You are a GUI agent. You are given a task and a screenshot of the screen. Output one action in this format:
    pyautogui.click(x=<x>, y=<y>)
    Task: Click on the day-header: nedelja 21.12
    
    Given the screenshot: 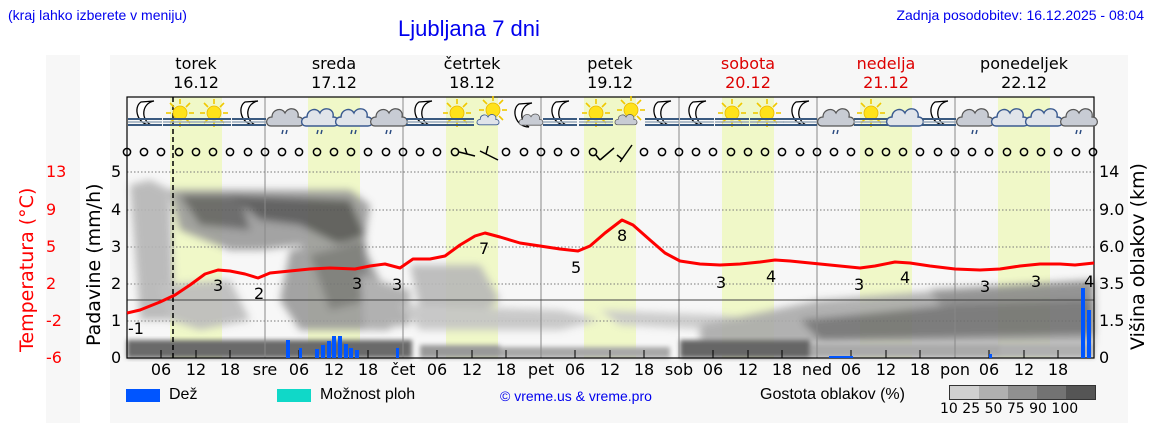 What is the action you would take?
    pyautogui.click(x=886, y=73)
    